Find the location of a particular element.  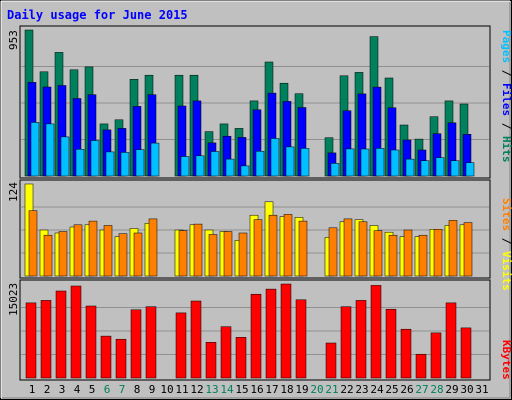

day-label: 23 is located at coordinates (361, 389).